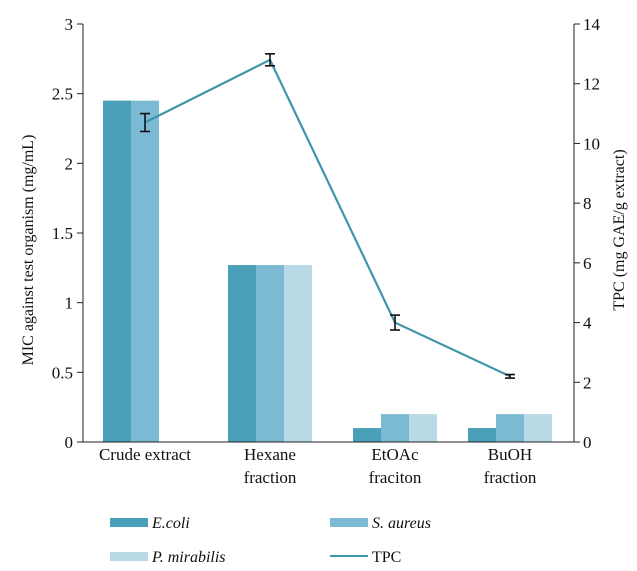 Image resolution: width=637 pixels, height=571 pixels. I want to click on y-right-tick-label: 2, so click(587, 382).